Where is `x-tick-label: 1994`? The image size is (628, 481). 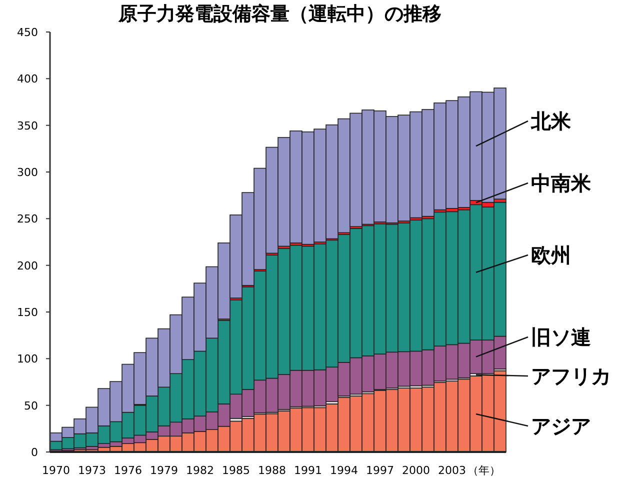
x-tick-label: 1994 is located at coordinates (344, 470).